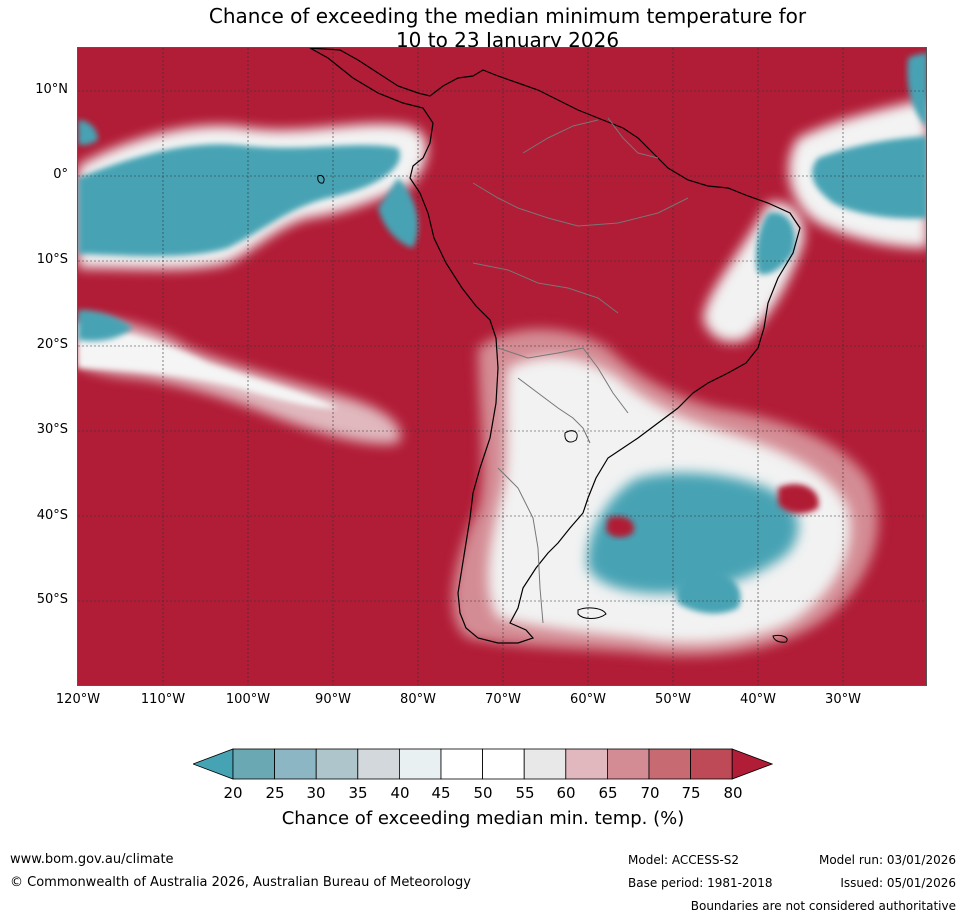 The width and height of the screenshot is (965, 919). What do you see at coordinates (52, 599) in the screenshot?
I see `lat-label-50s: 50°S` at bounding box center [52, 599].